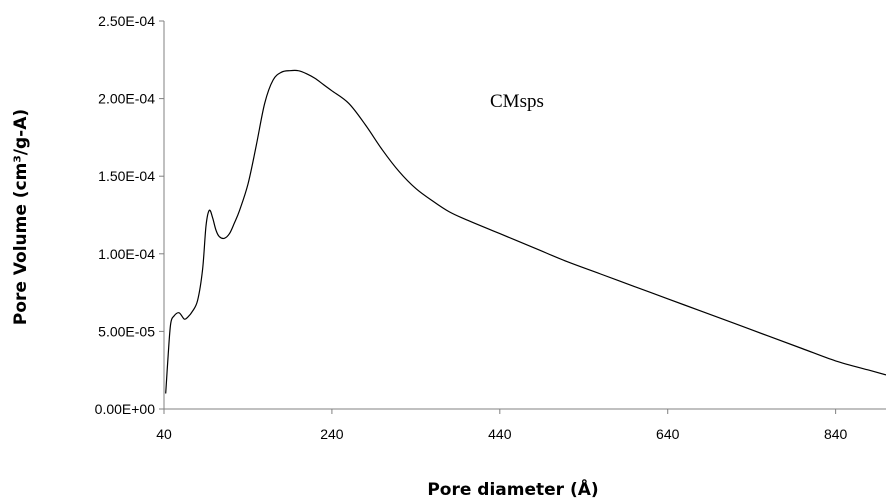  Describe the element at coordinates (126, 331) in the screenshot. I see `y-tick-label: 5.00E-05` at that location.